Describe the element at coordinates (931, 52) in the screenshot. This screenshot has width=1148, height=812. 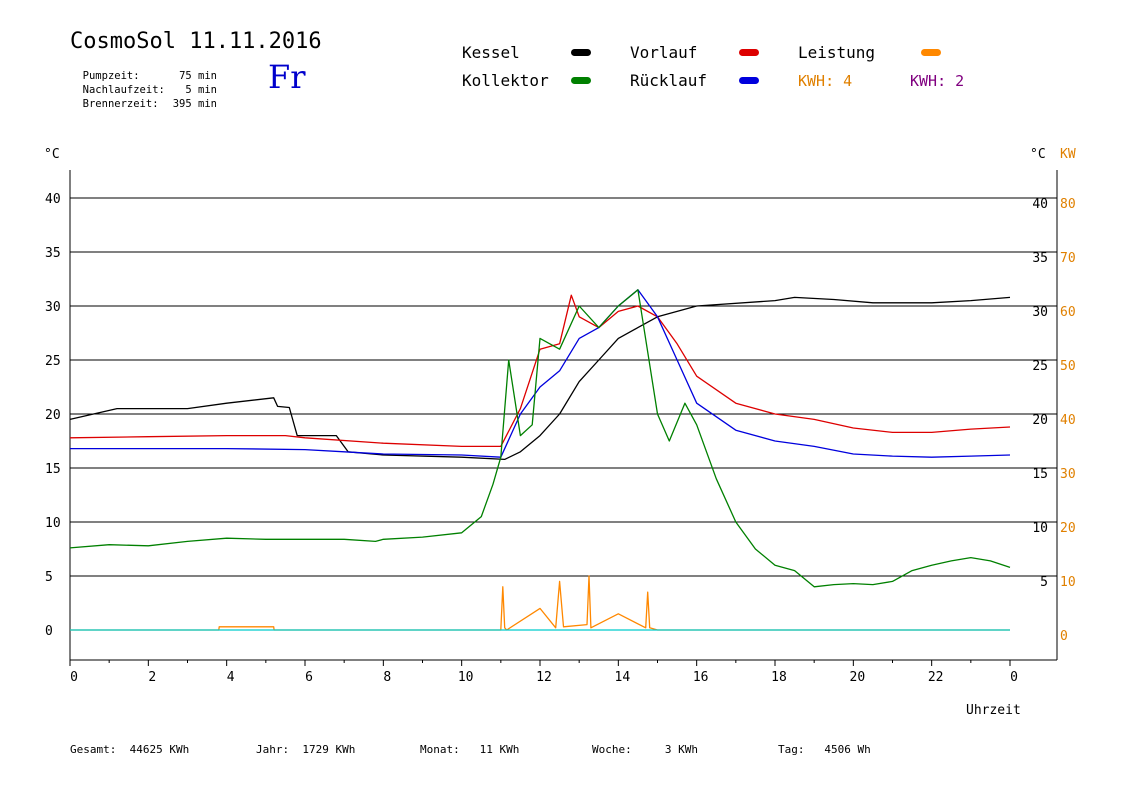
I see `legend-swatch-leistung` at that location.